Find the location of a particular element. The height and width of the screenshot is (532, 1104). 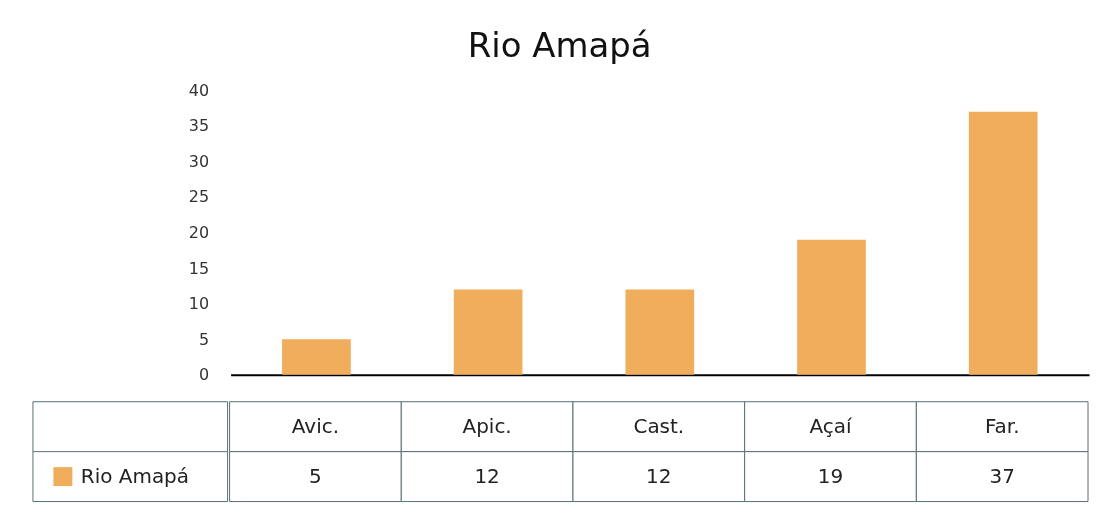

x-tick-label: Apic. is located at coordinates (487, 425).